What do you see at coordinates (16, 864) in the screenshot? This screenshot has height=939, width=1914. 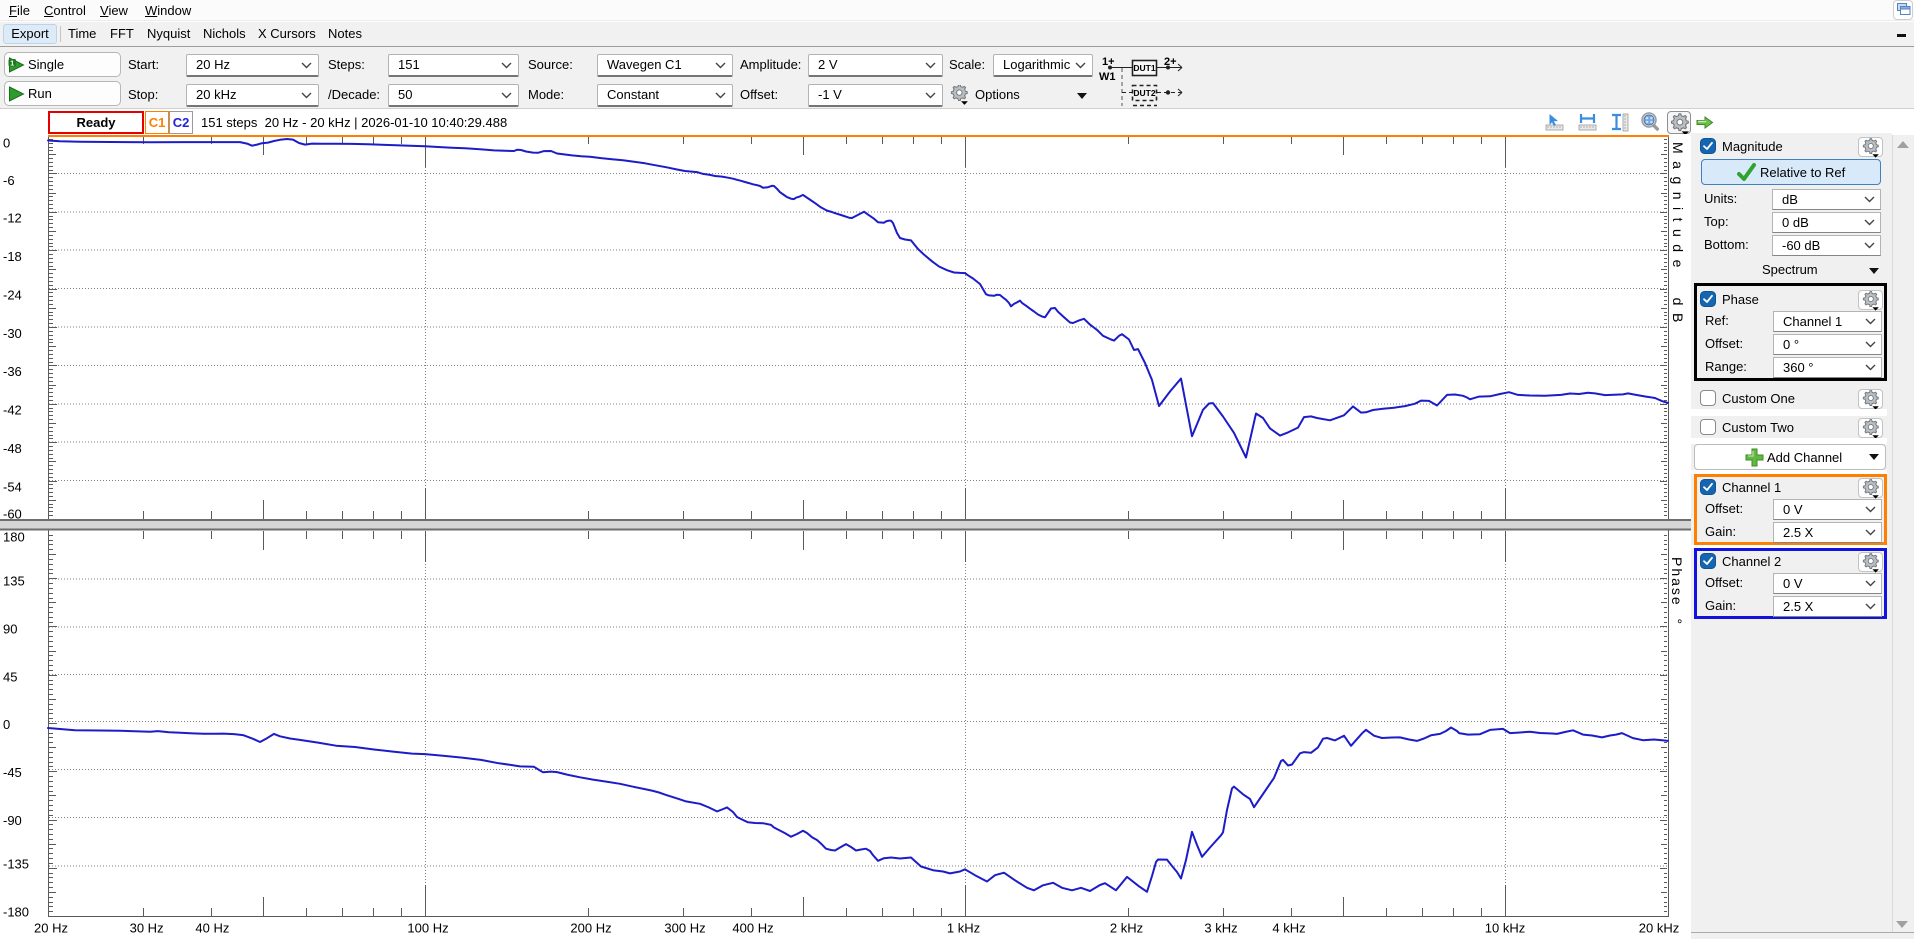 I see `svg-text: -135` at bounding box center [16, 864].